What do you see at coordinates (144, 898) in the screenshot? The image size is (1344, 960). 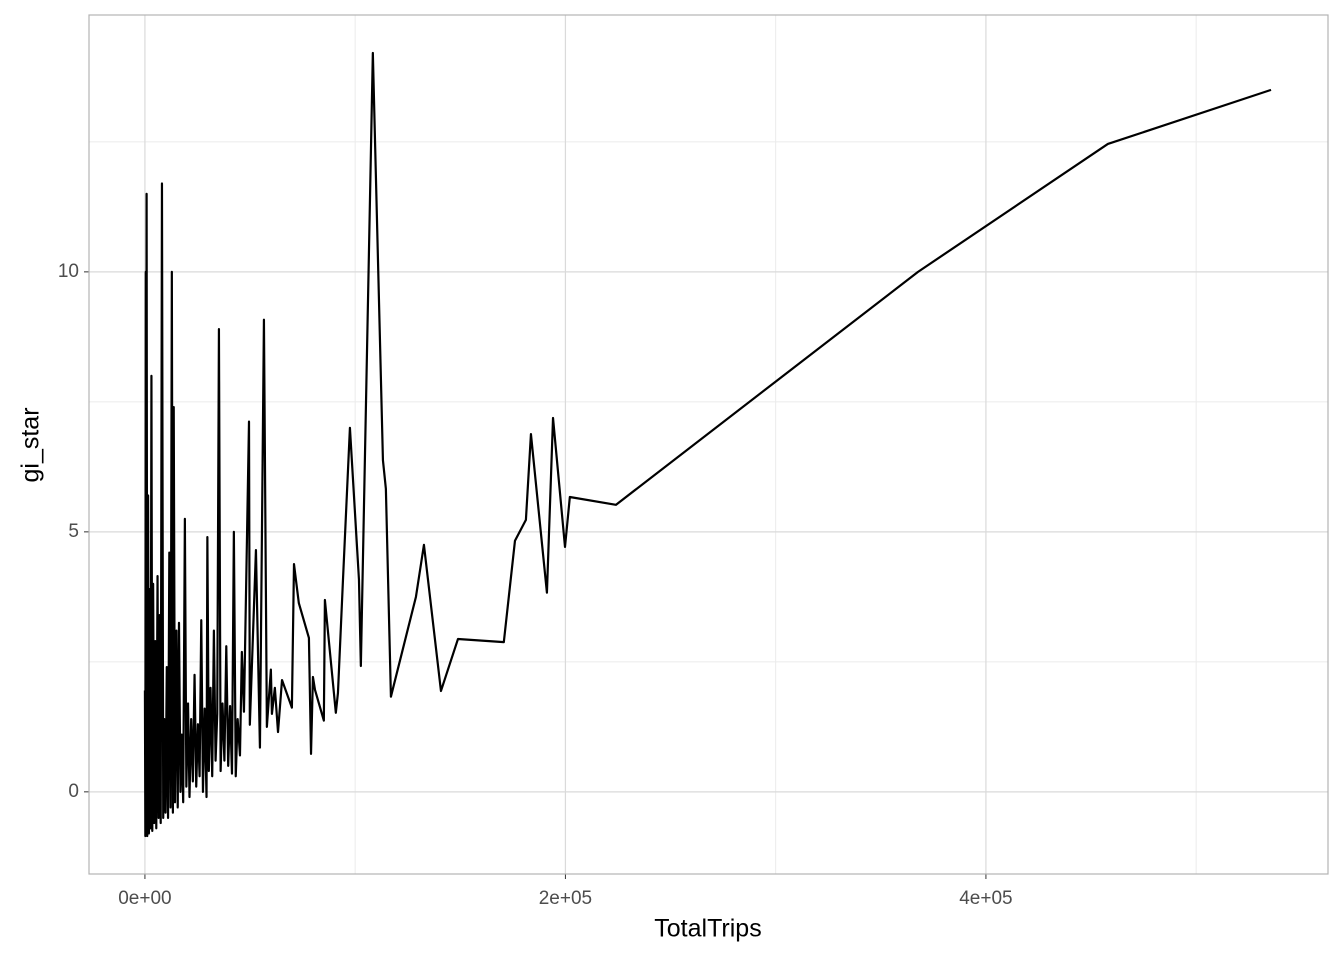 I see `x-tick-label: 0e+00` at bounding box center [144, 898].